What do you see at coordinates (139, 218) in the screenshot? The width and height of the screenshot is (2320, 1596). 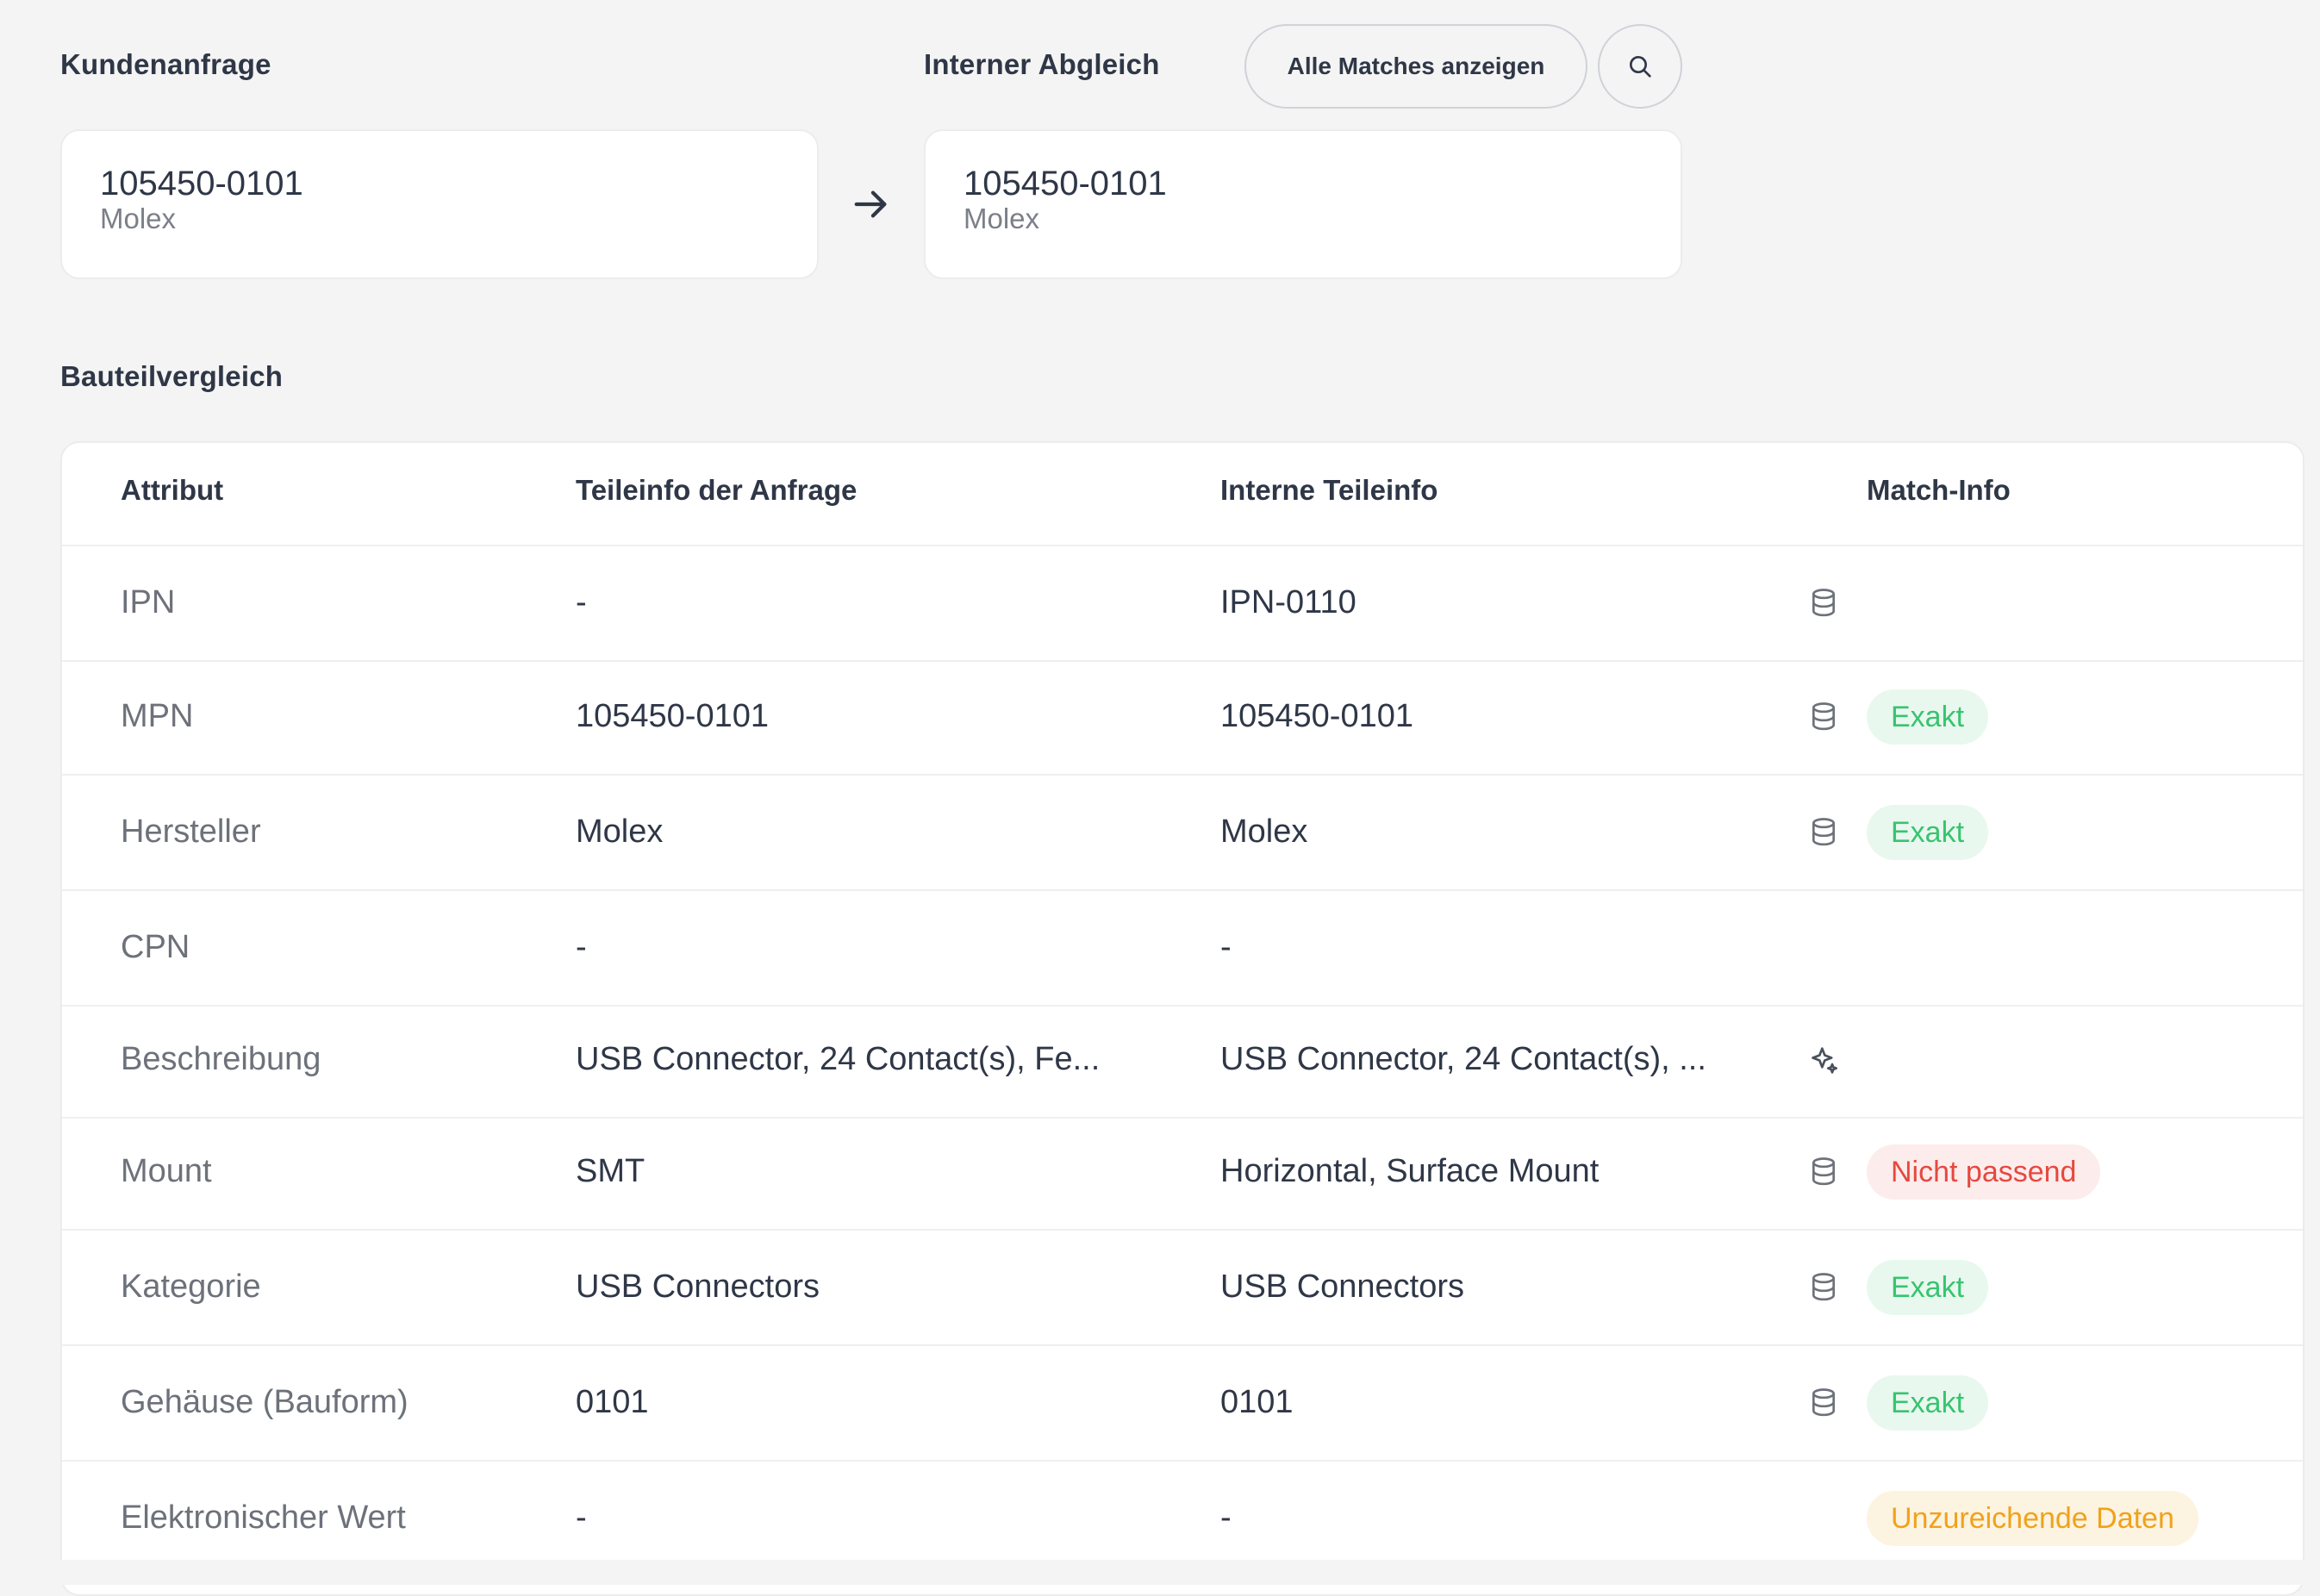 I see `customer-part-manufacturer: Molex` at bounding box center [139, 218].